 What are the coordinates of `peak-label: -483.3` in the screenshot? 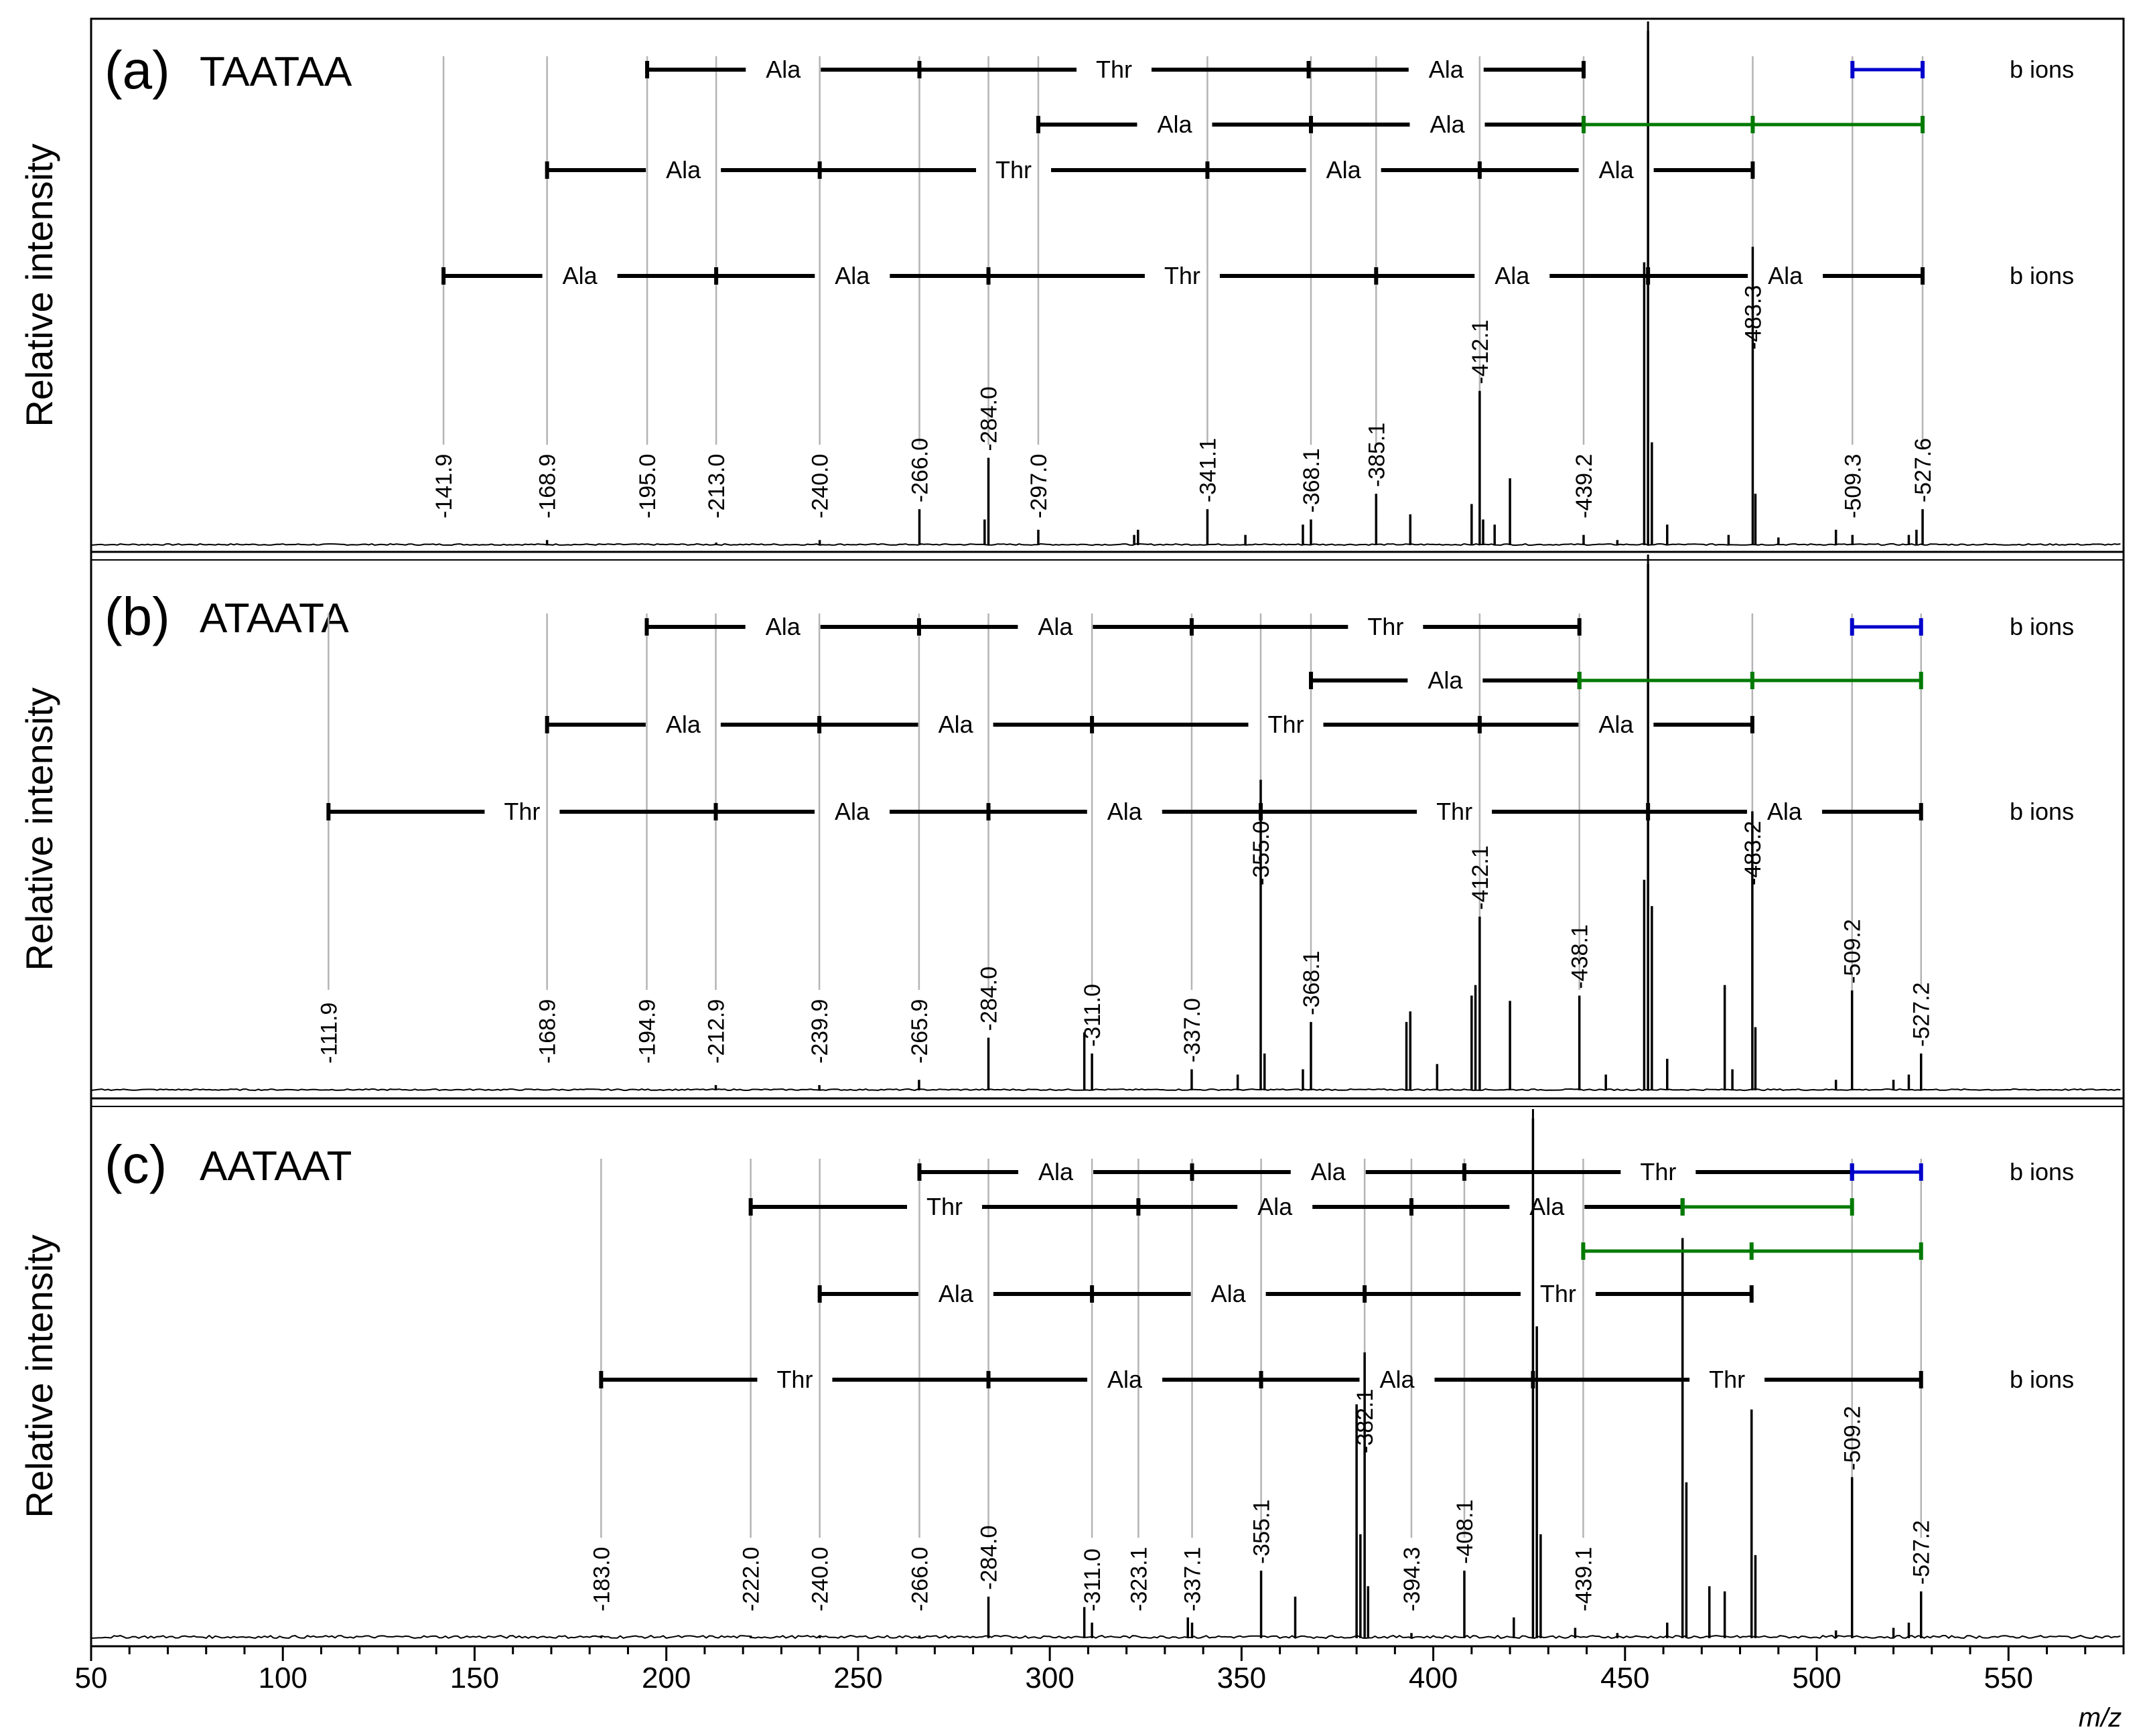 It's located at (1753, 317).